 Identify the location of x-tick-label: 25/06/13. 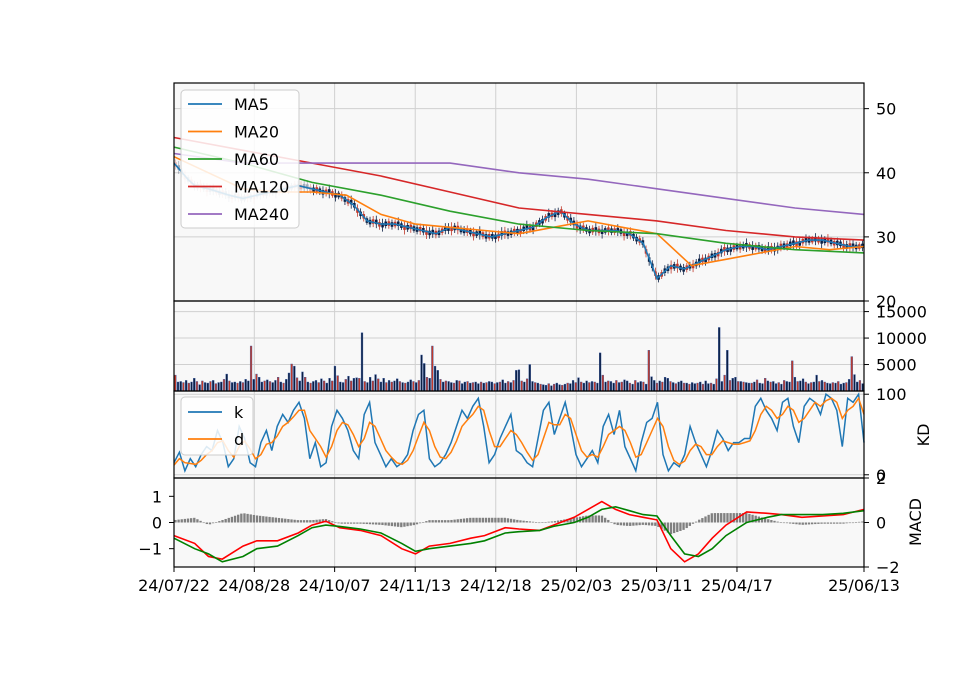
(864, 585).